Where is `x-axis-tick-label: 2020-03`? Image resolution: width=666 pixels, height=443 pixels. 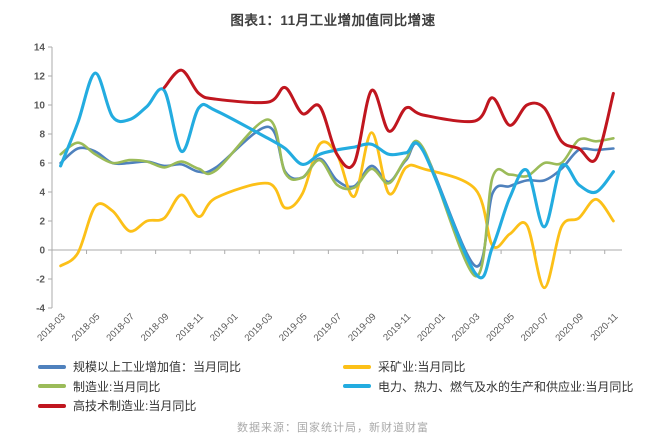
x-axis-tick-label: 2020-03 is located at coordinates (466, 327).